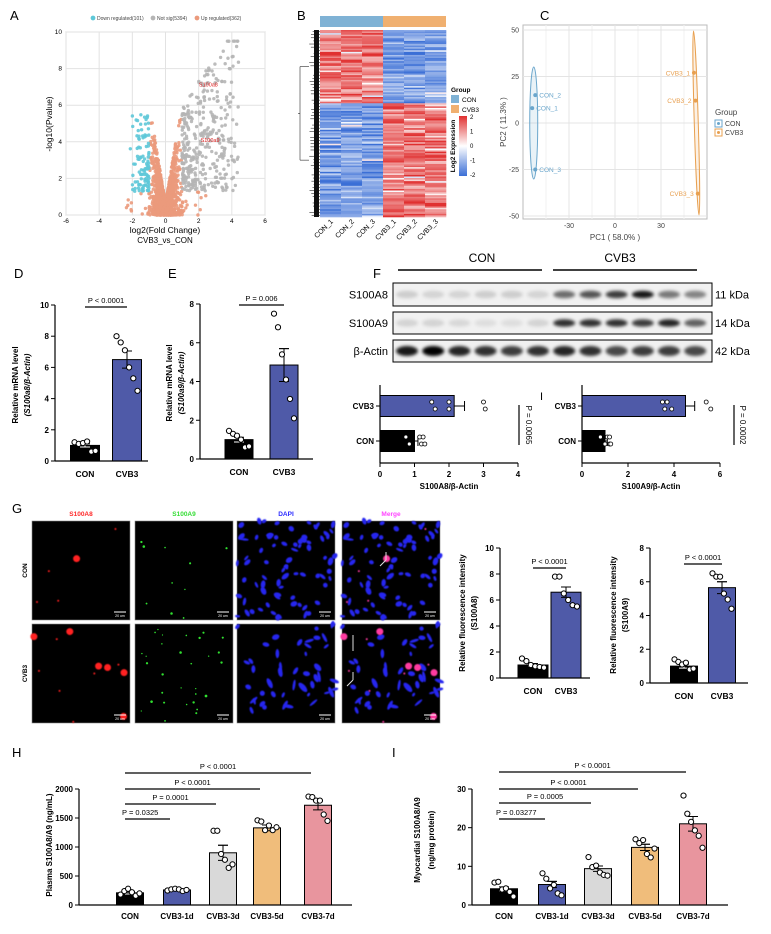 The height and width of the screenshot is (934, 771). I want to click on legend-label: CVB3, so click(734, 133).